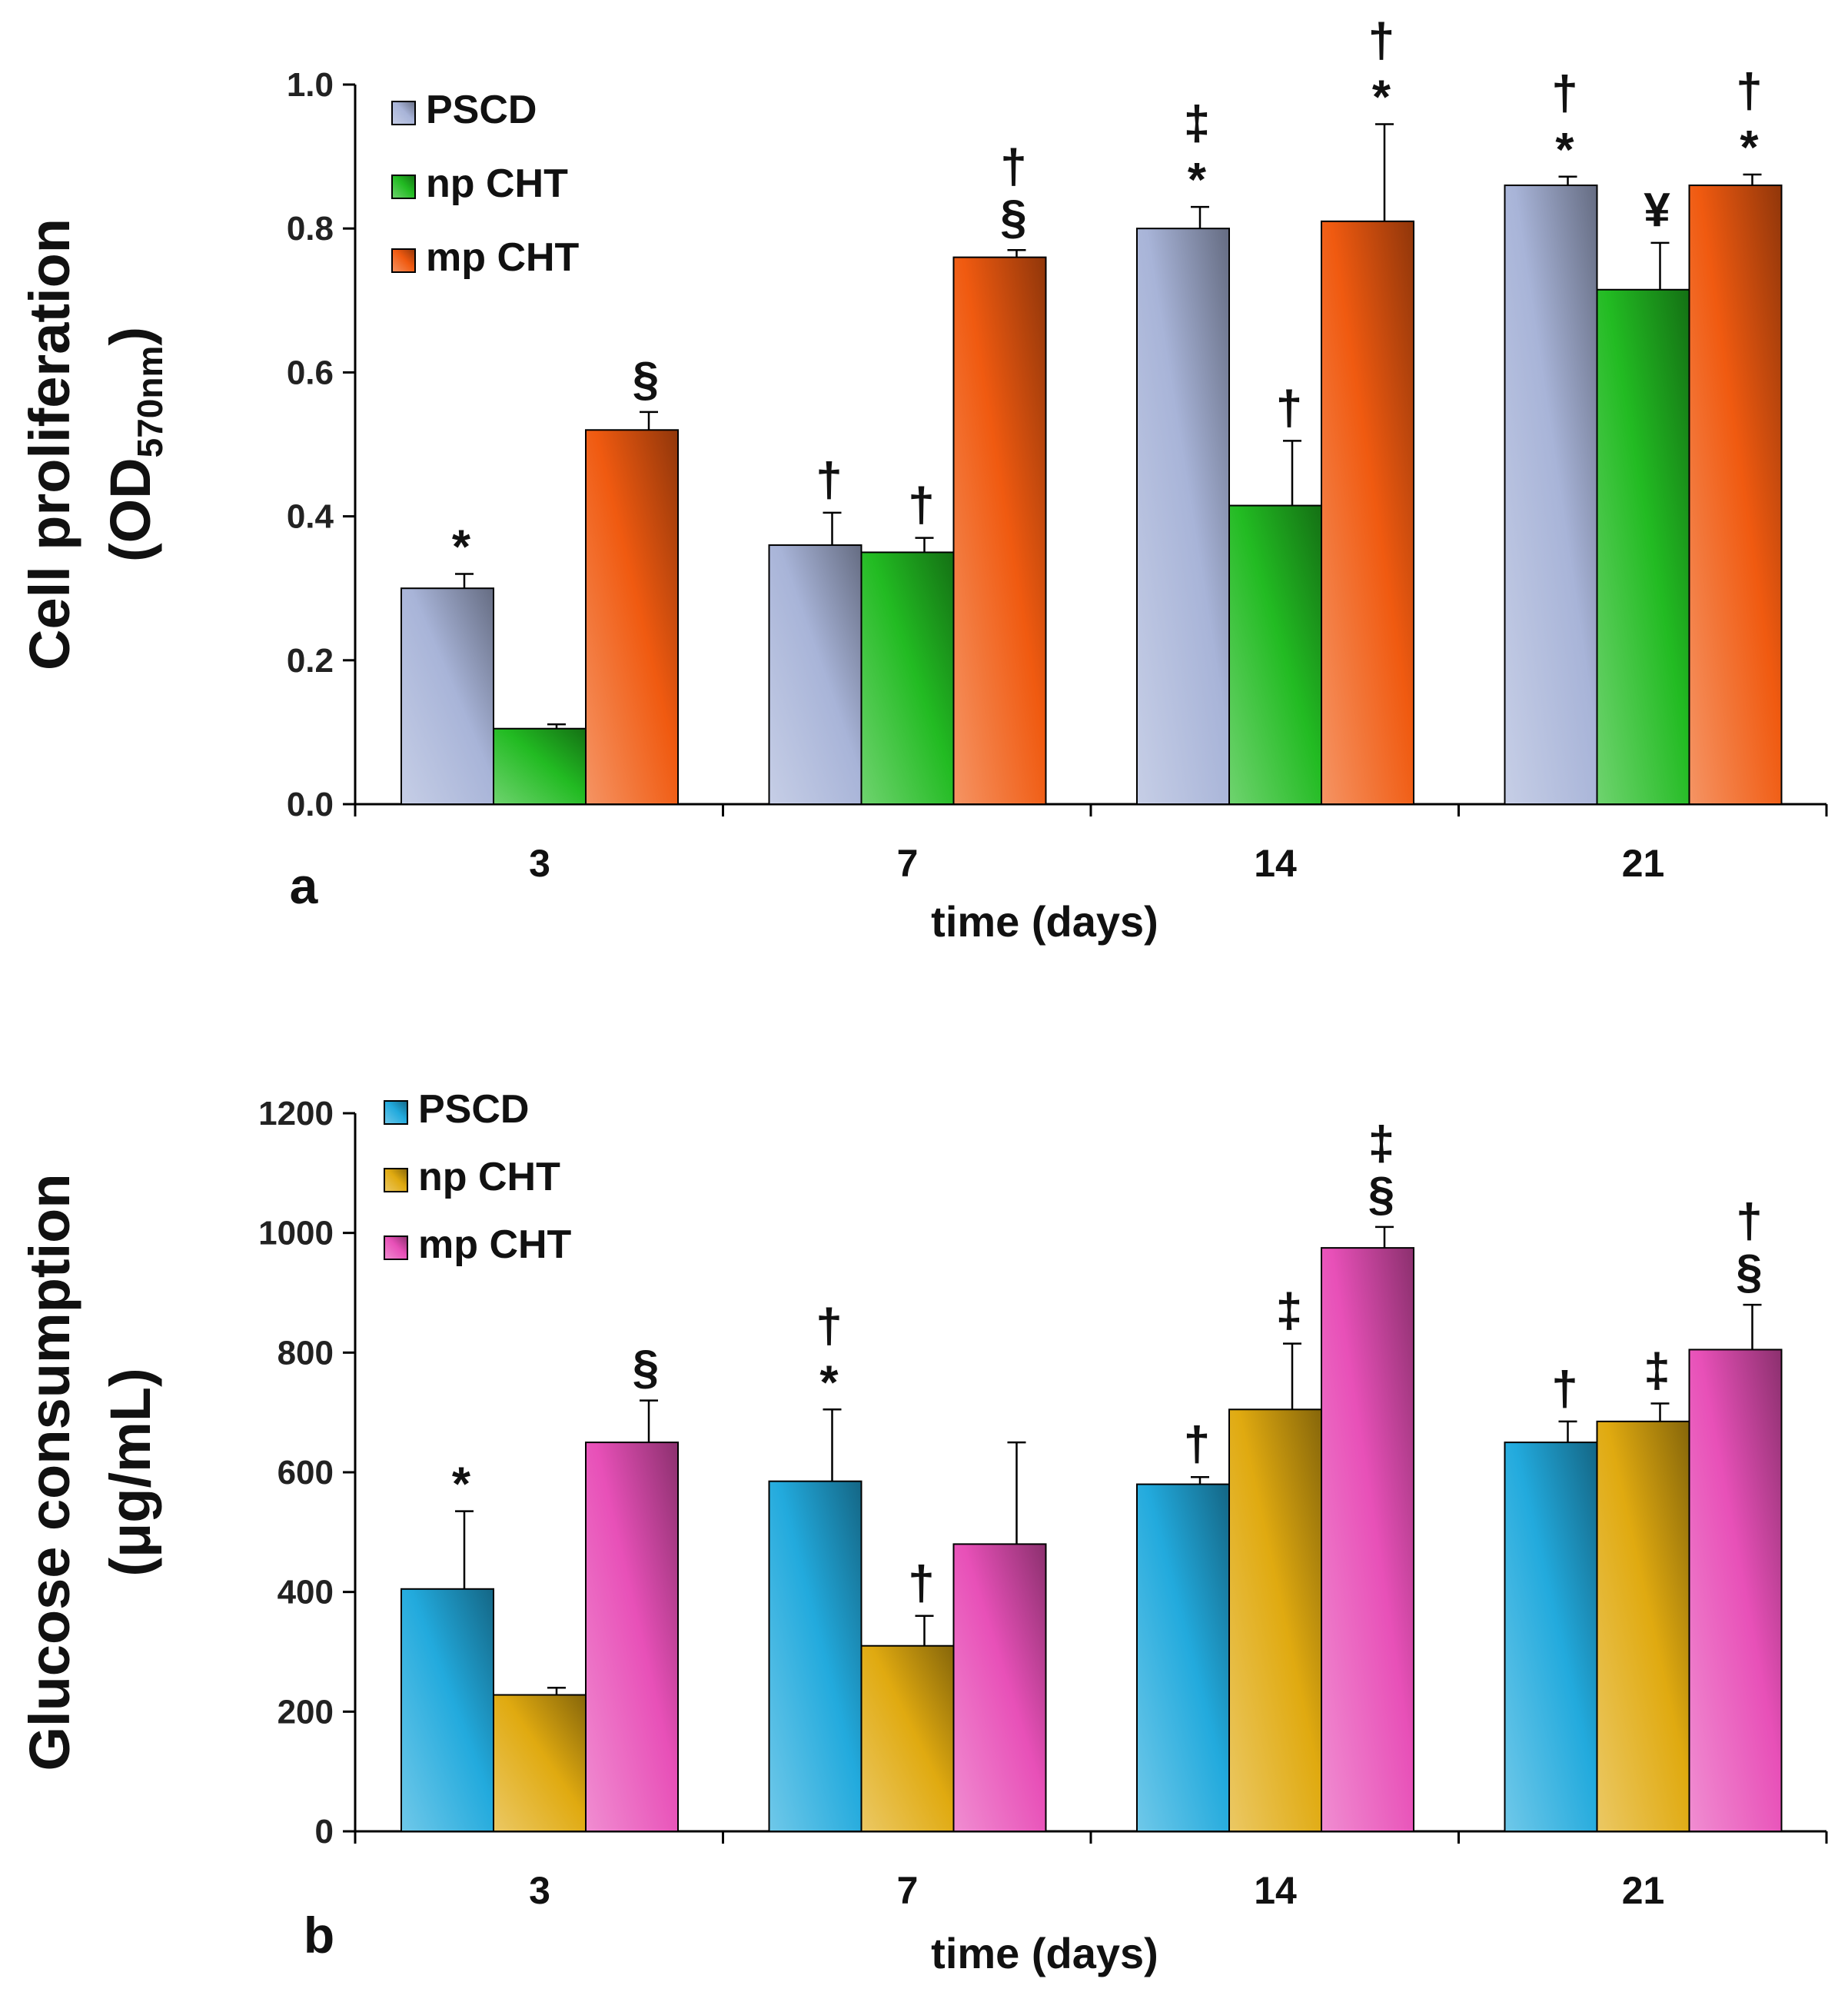 This screenshot has height=2002, width=1848. What do you see at coordinates (311, 372) in the screenshot?
I see `y-tick-label: 0.6` at bounding box center [311, 372].